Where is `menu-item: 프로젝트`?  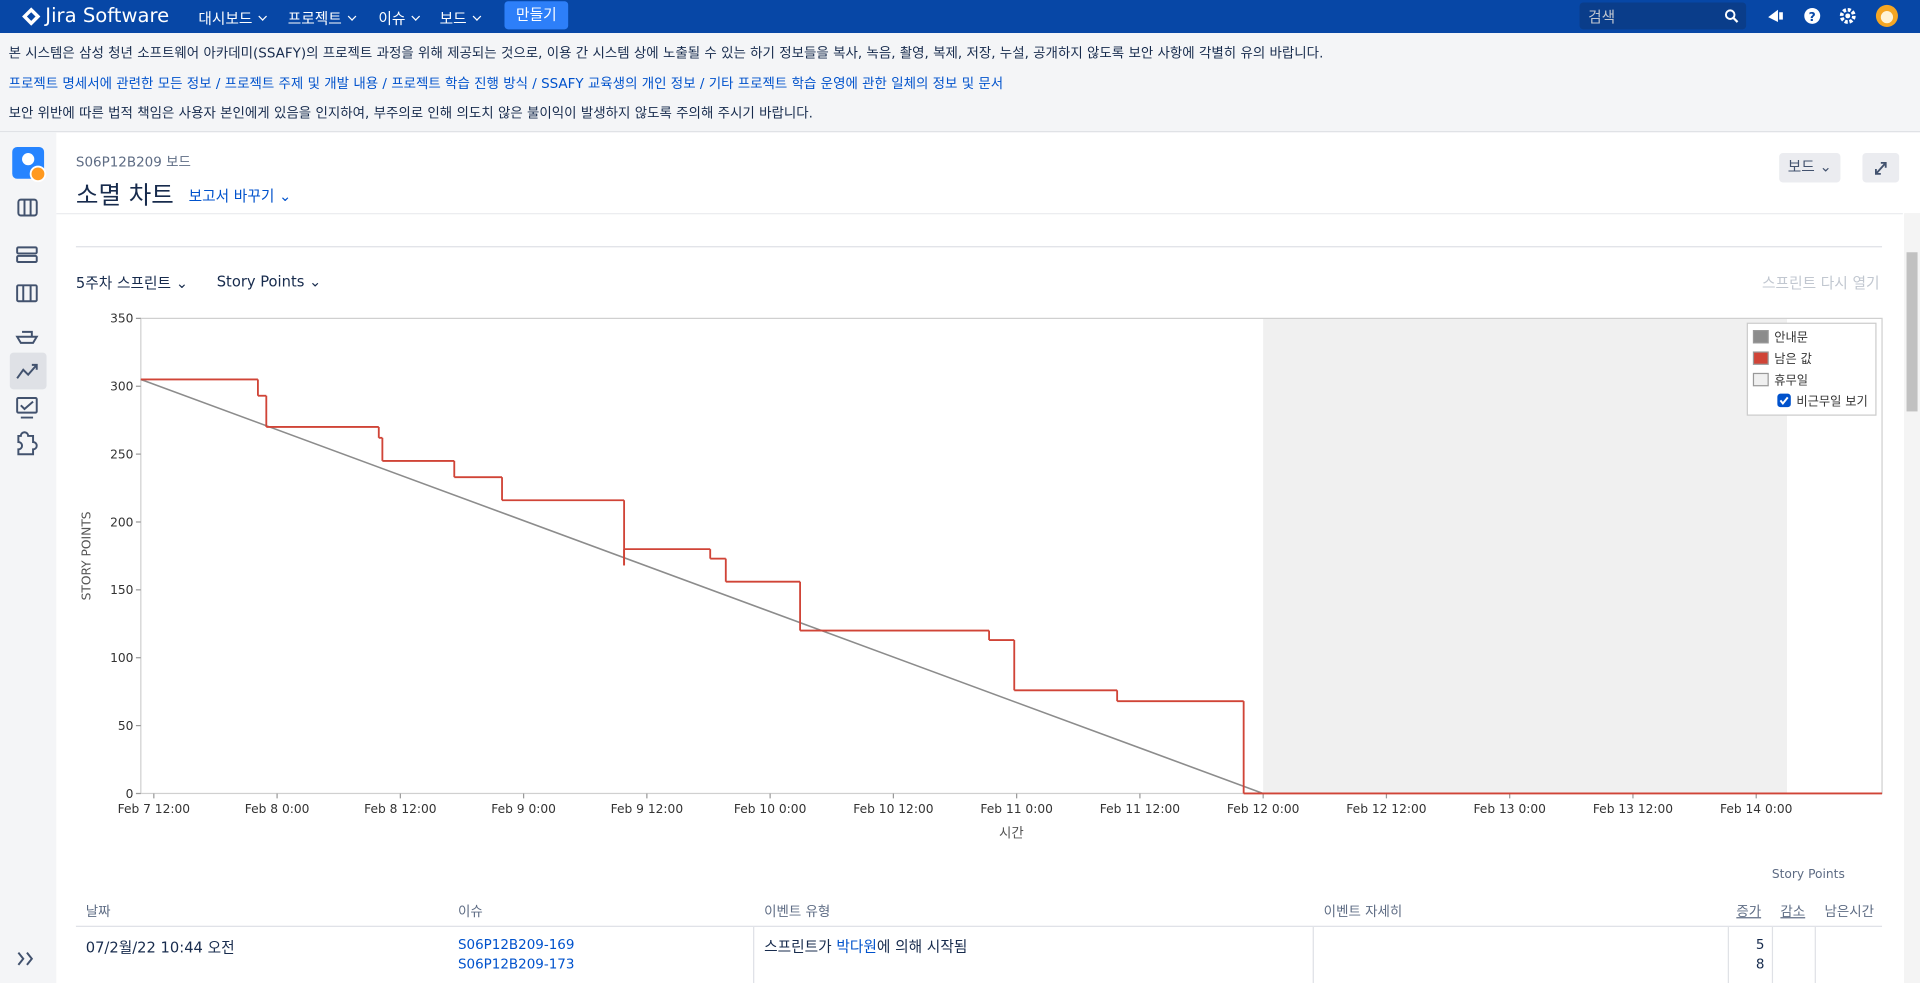
menu-item: 프로젝트 is located at coordinates (322, 17).